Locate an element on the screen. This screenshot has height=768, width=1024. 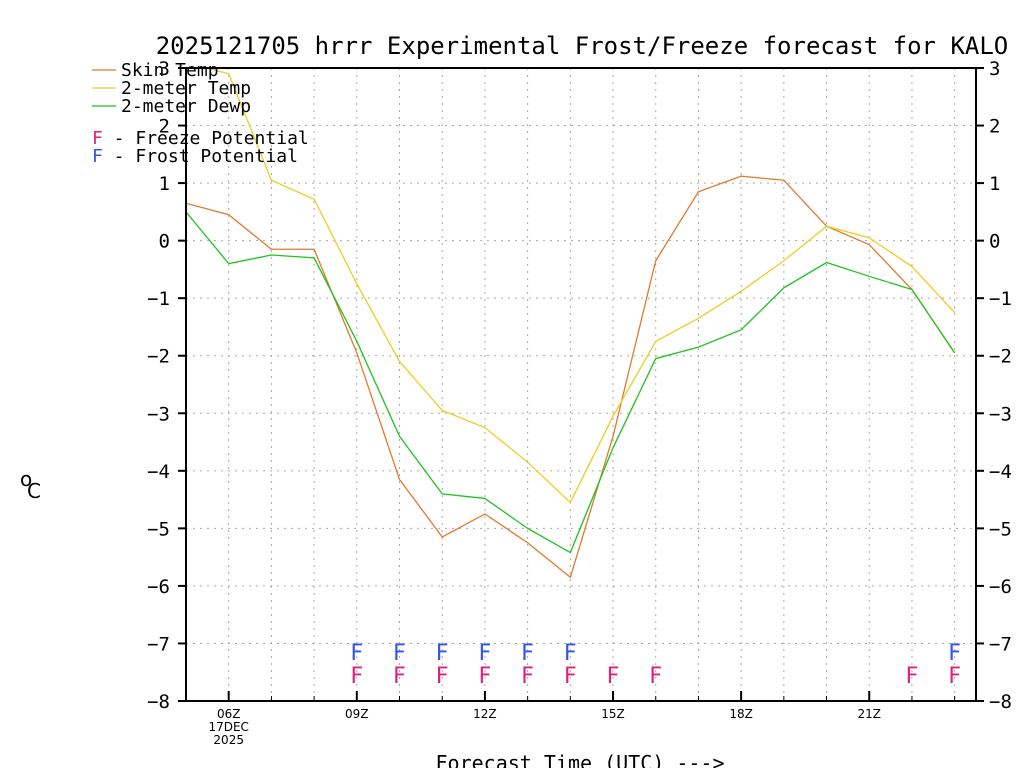
legend-freeze: F - Freeze Potential is located at coordinates (200, 138).